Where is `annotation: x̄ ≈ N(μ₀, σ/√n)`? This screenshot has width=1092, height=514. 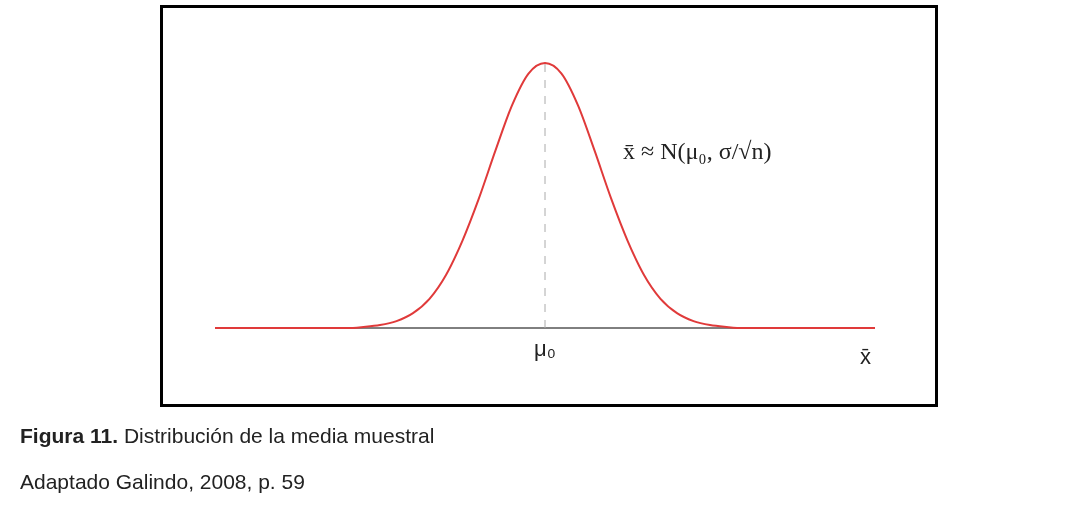
annotation: x̄ ≈ N(μ₀, σ/√n) is located at coordinates (697, 151).